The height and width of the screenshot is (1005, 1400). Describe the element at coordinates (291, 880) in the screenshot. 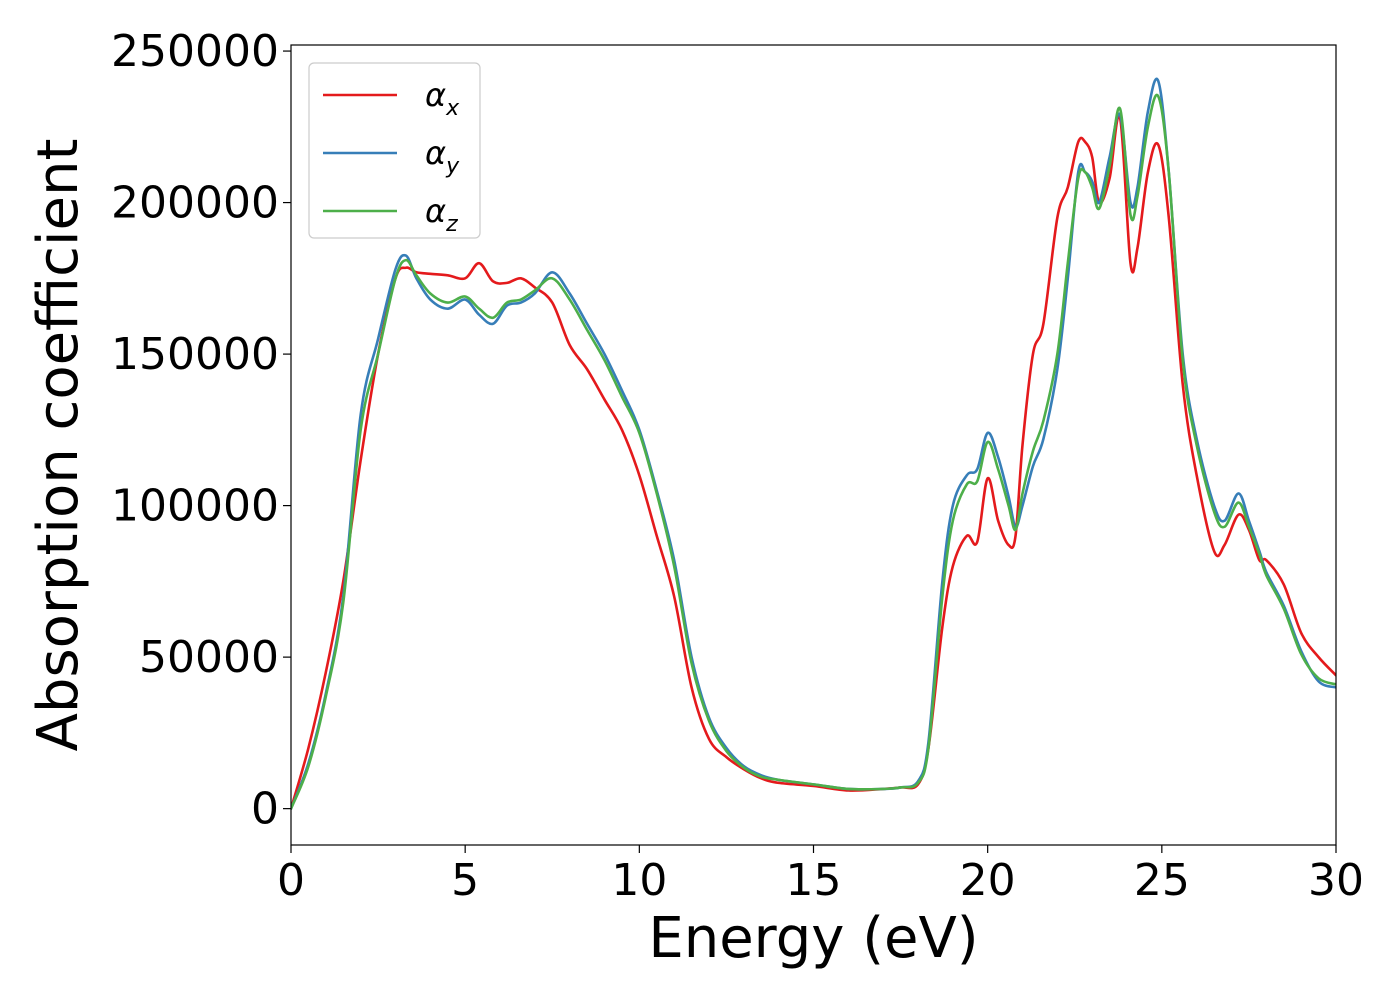

I see `x-tick-label: 0` at that location.